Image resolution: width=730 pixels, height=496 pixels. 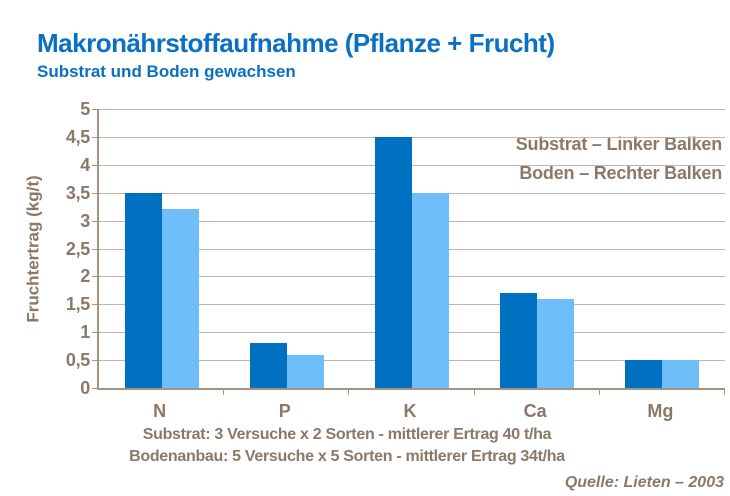 I want to click on y-tick-label: 0,5, so click(x=77, y=360).